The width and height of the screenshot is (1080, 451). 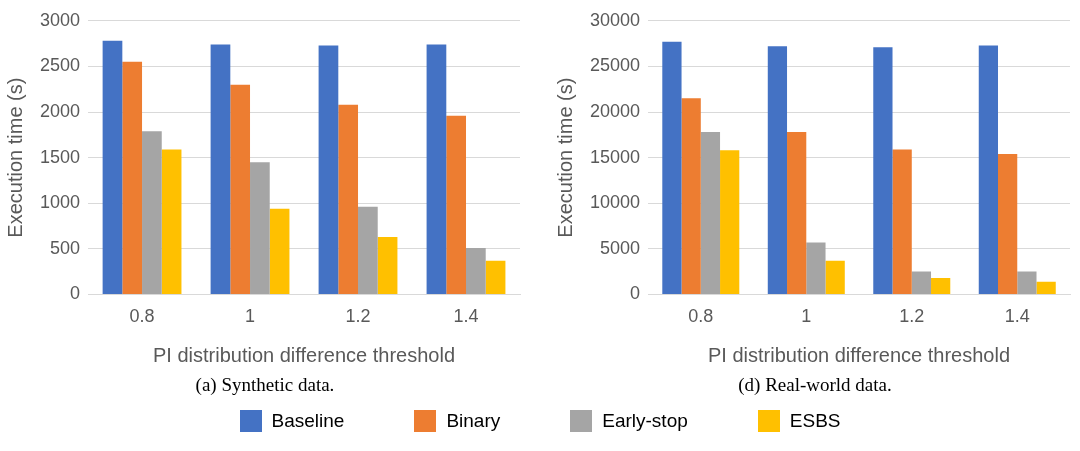 What do you see at coordinates (60, 202) in the screenshot?
I see `y-tick-label: 1000` at bounding box center [60, 202].